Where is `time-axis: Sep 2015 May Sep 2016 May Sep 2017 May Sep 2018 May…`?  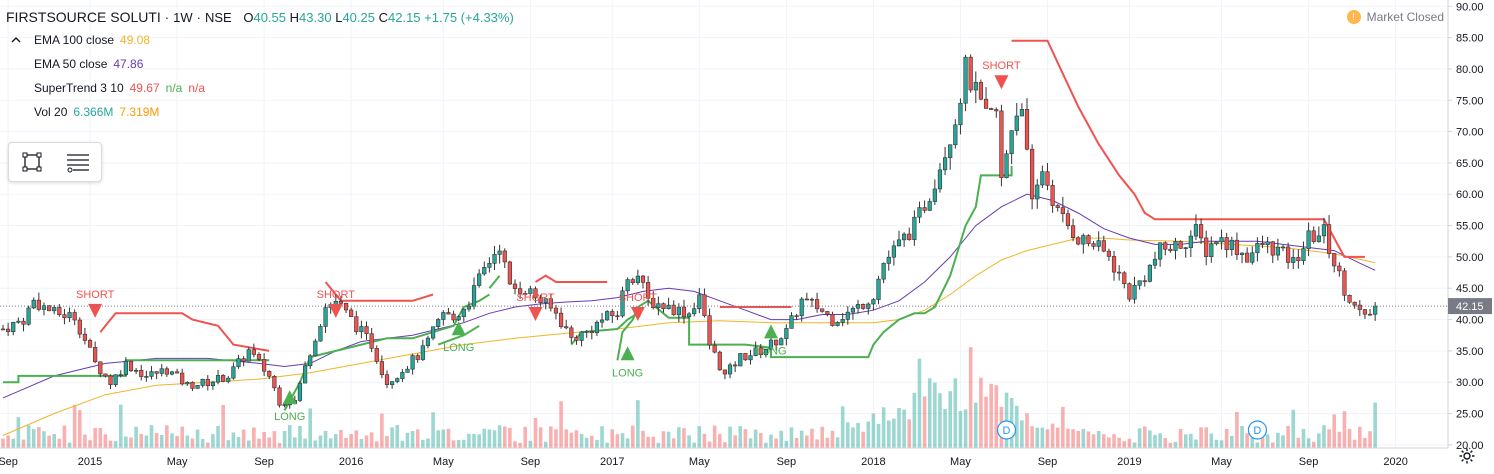
time-axis: Sep 2015 May Sep 2016 May Sep 2017 May Sep 2018 May… is located at coordinates (724, 457).